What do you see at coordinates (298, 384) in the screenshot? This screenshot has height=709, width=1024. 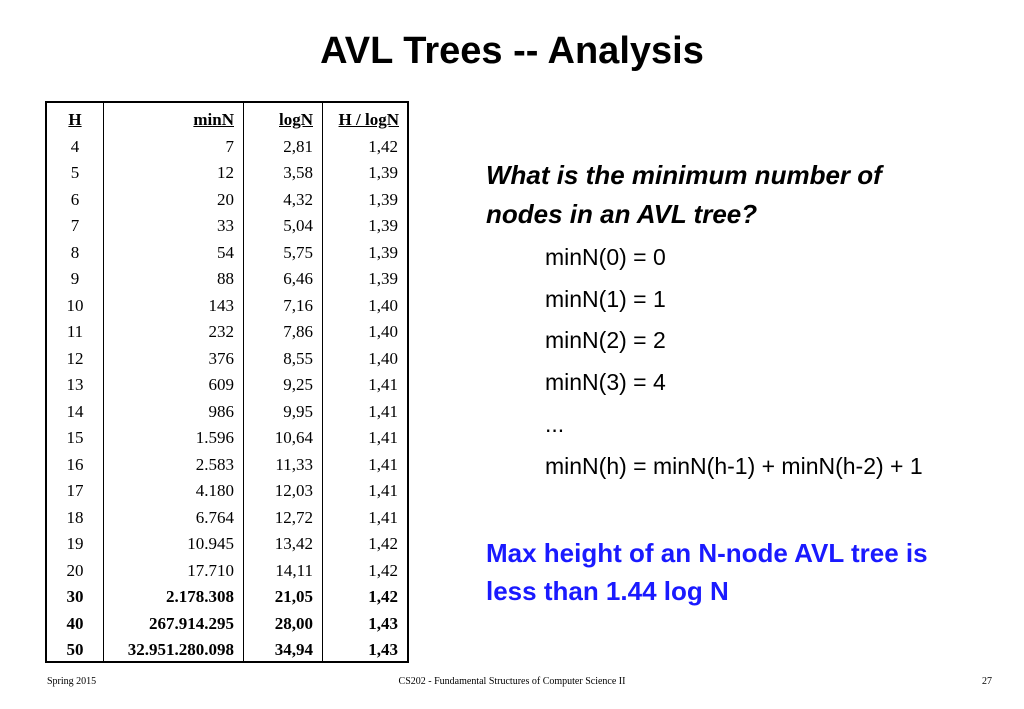 I see `cell-logn: 9,25` at bounding box center [298, 384].